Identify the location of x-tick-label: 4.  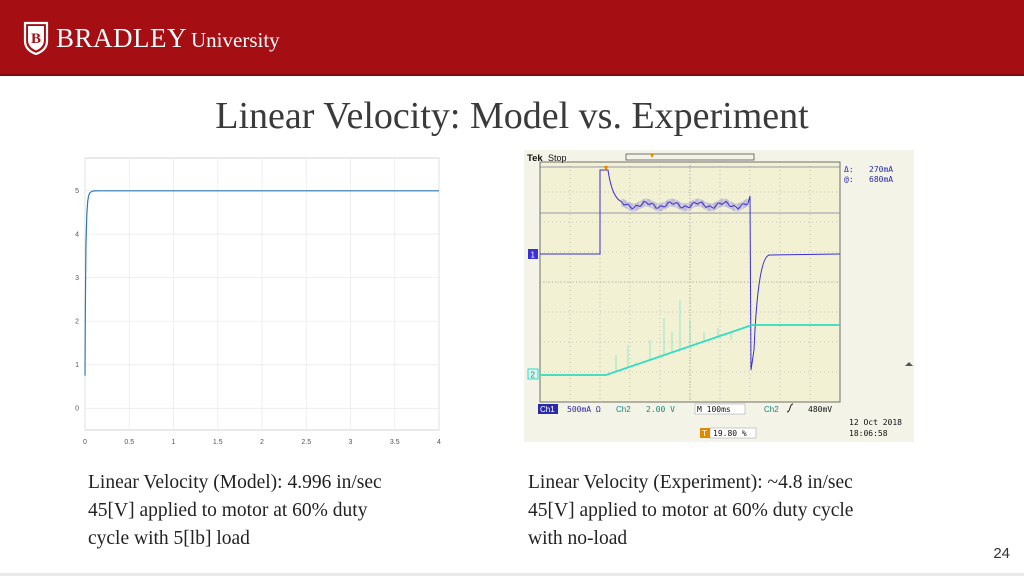
(439, 442).